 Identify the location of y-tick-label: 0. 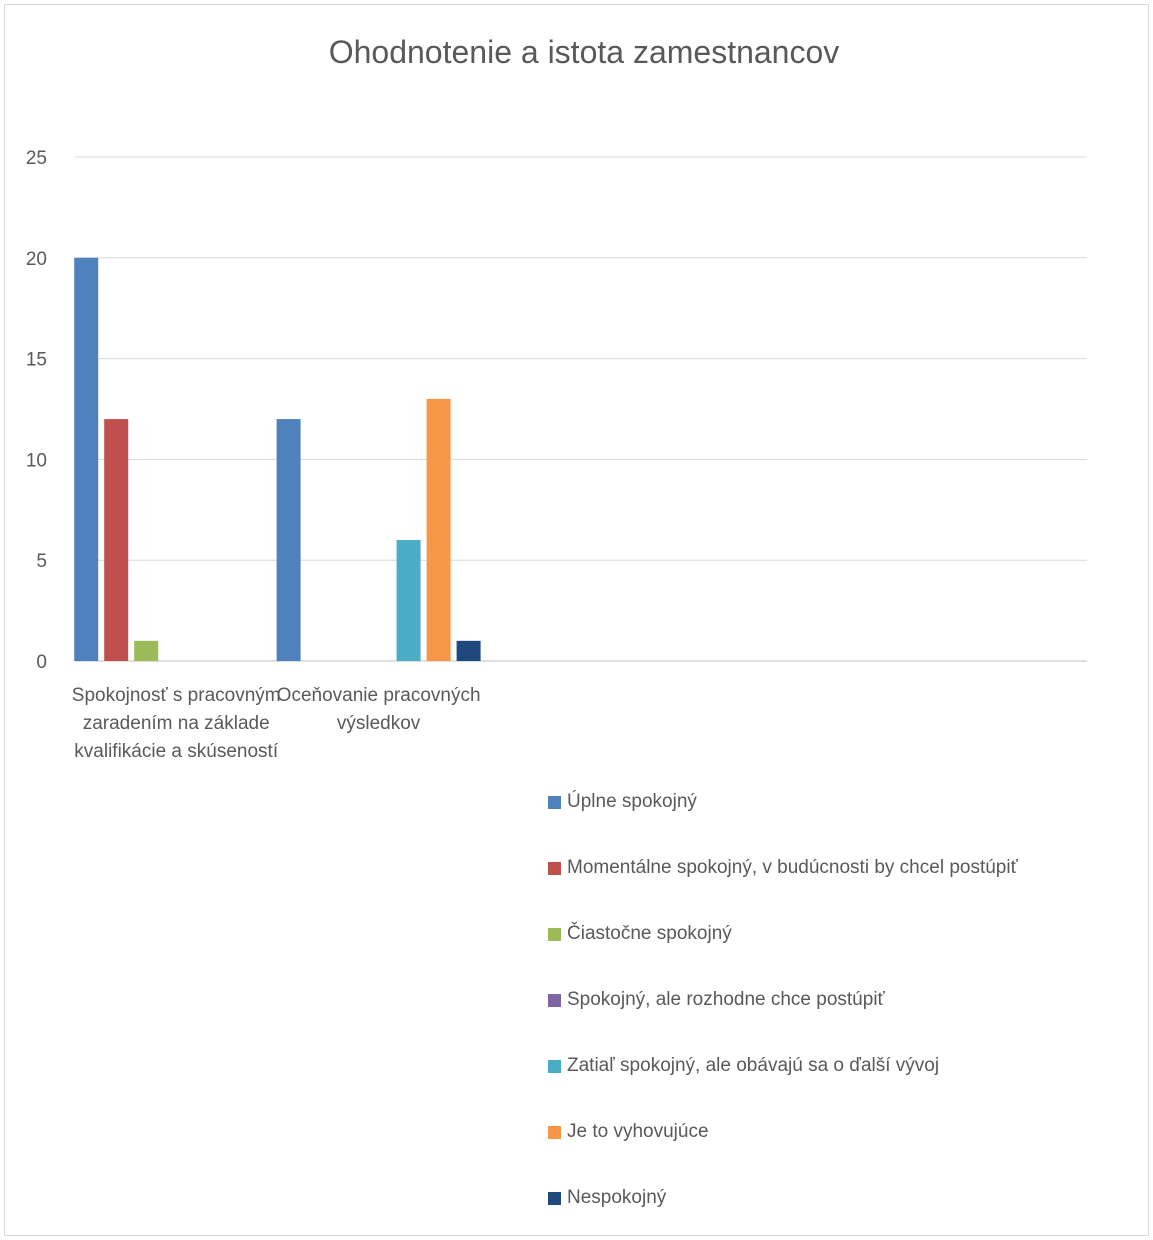
(41, 662).